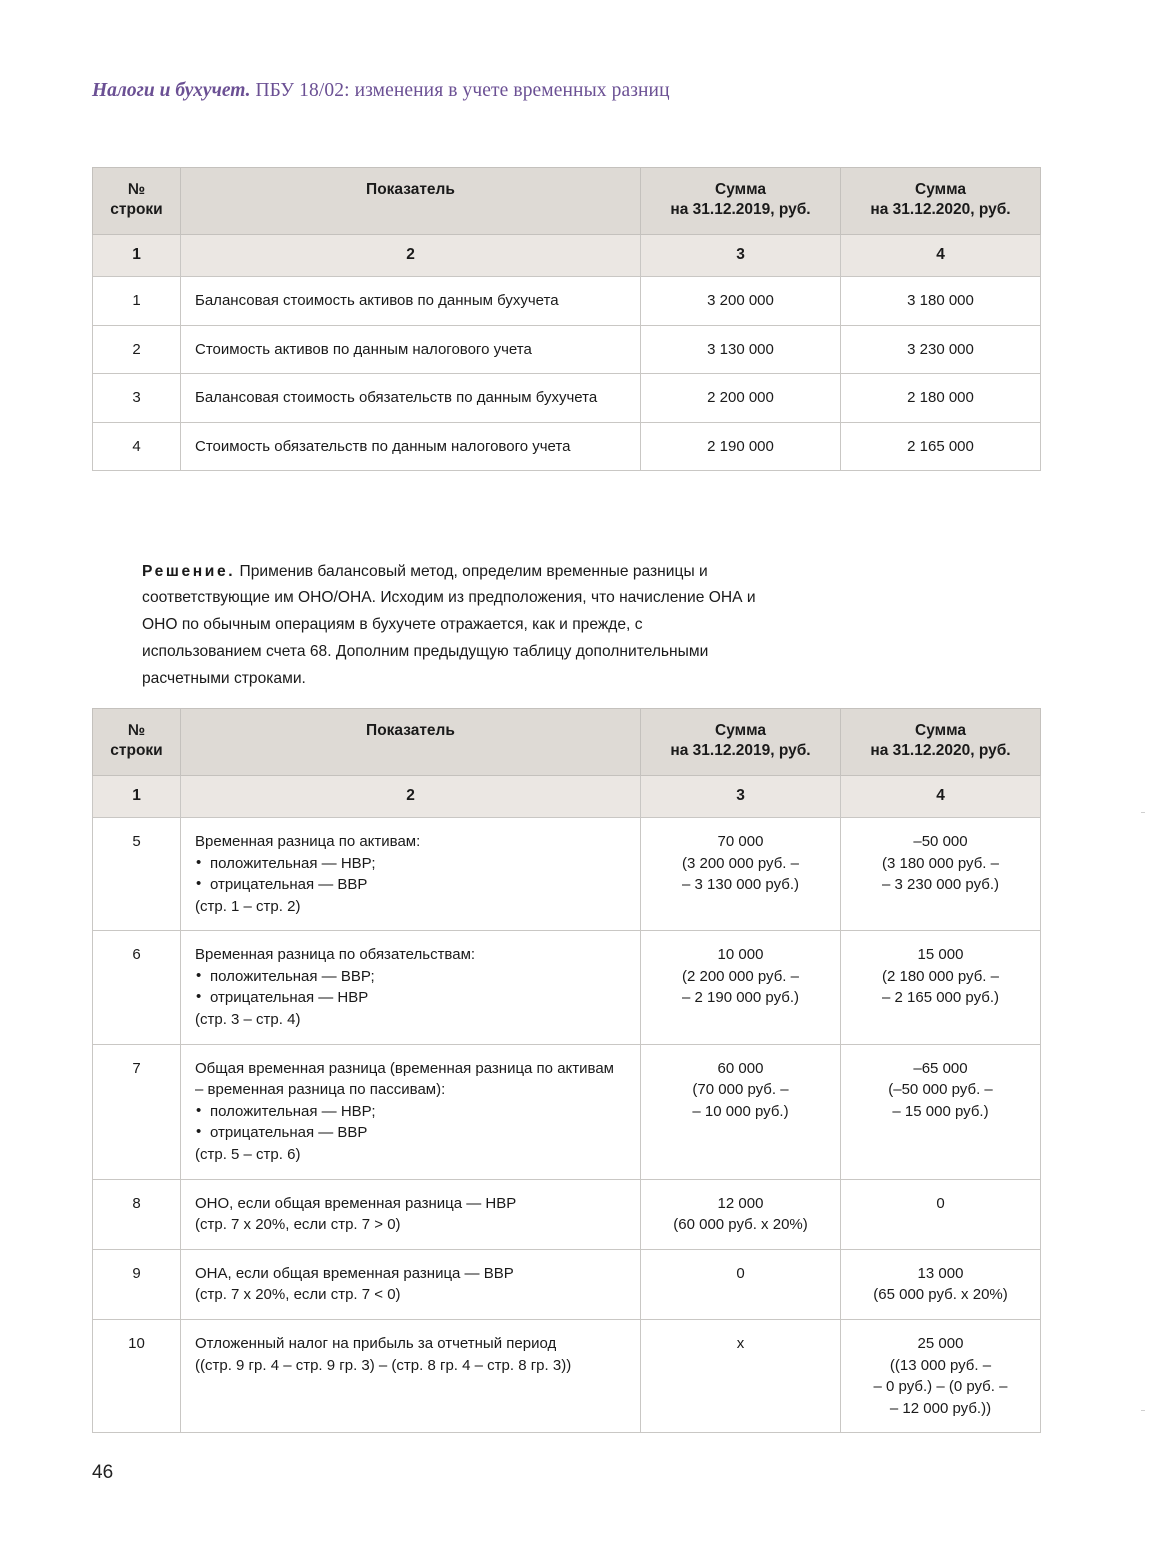  What do you see at coordinates (940, 1273) in the screenshot?
I see `value-main: 13 000` at bounding box center [940, 1273].